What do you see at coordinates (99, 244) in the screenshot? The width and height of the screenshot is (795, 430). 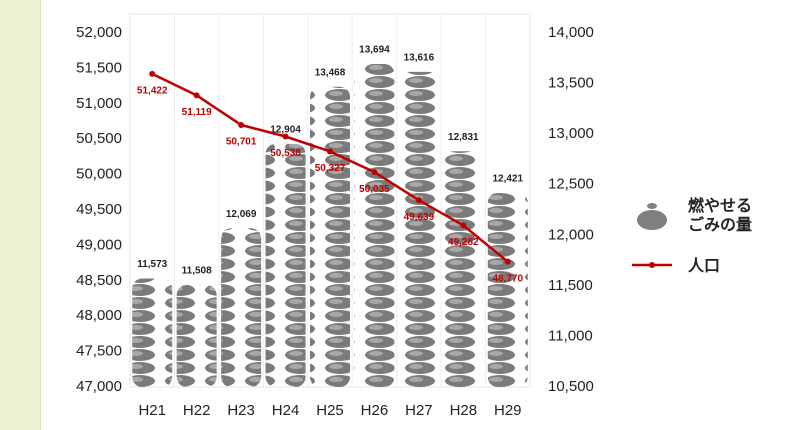 I see `y-tick-label: 49,000` at bounding box center [99, 244].